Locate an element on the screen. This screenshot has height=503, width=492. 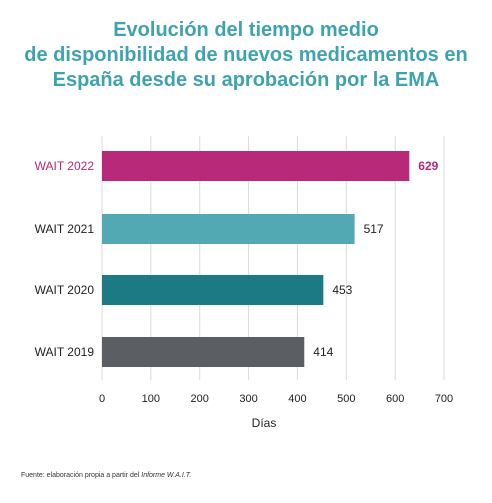
bar-wait-2022 is located at coordinates (256, 166).